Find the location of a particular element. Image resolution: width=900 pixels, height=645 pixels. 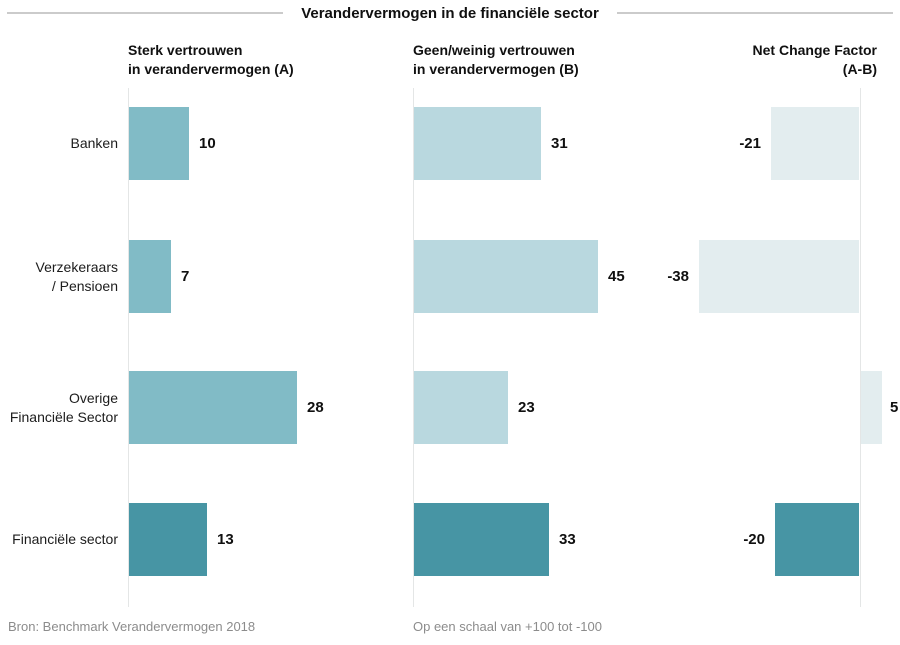

bar-c-row4 is located at coordinates (817, 539).